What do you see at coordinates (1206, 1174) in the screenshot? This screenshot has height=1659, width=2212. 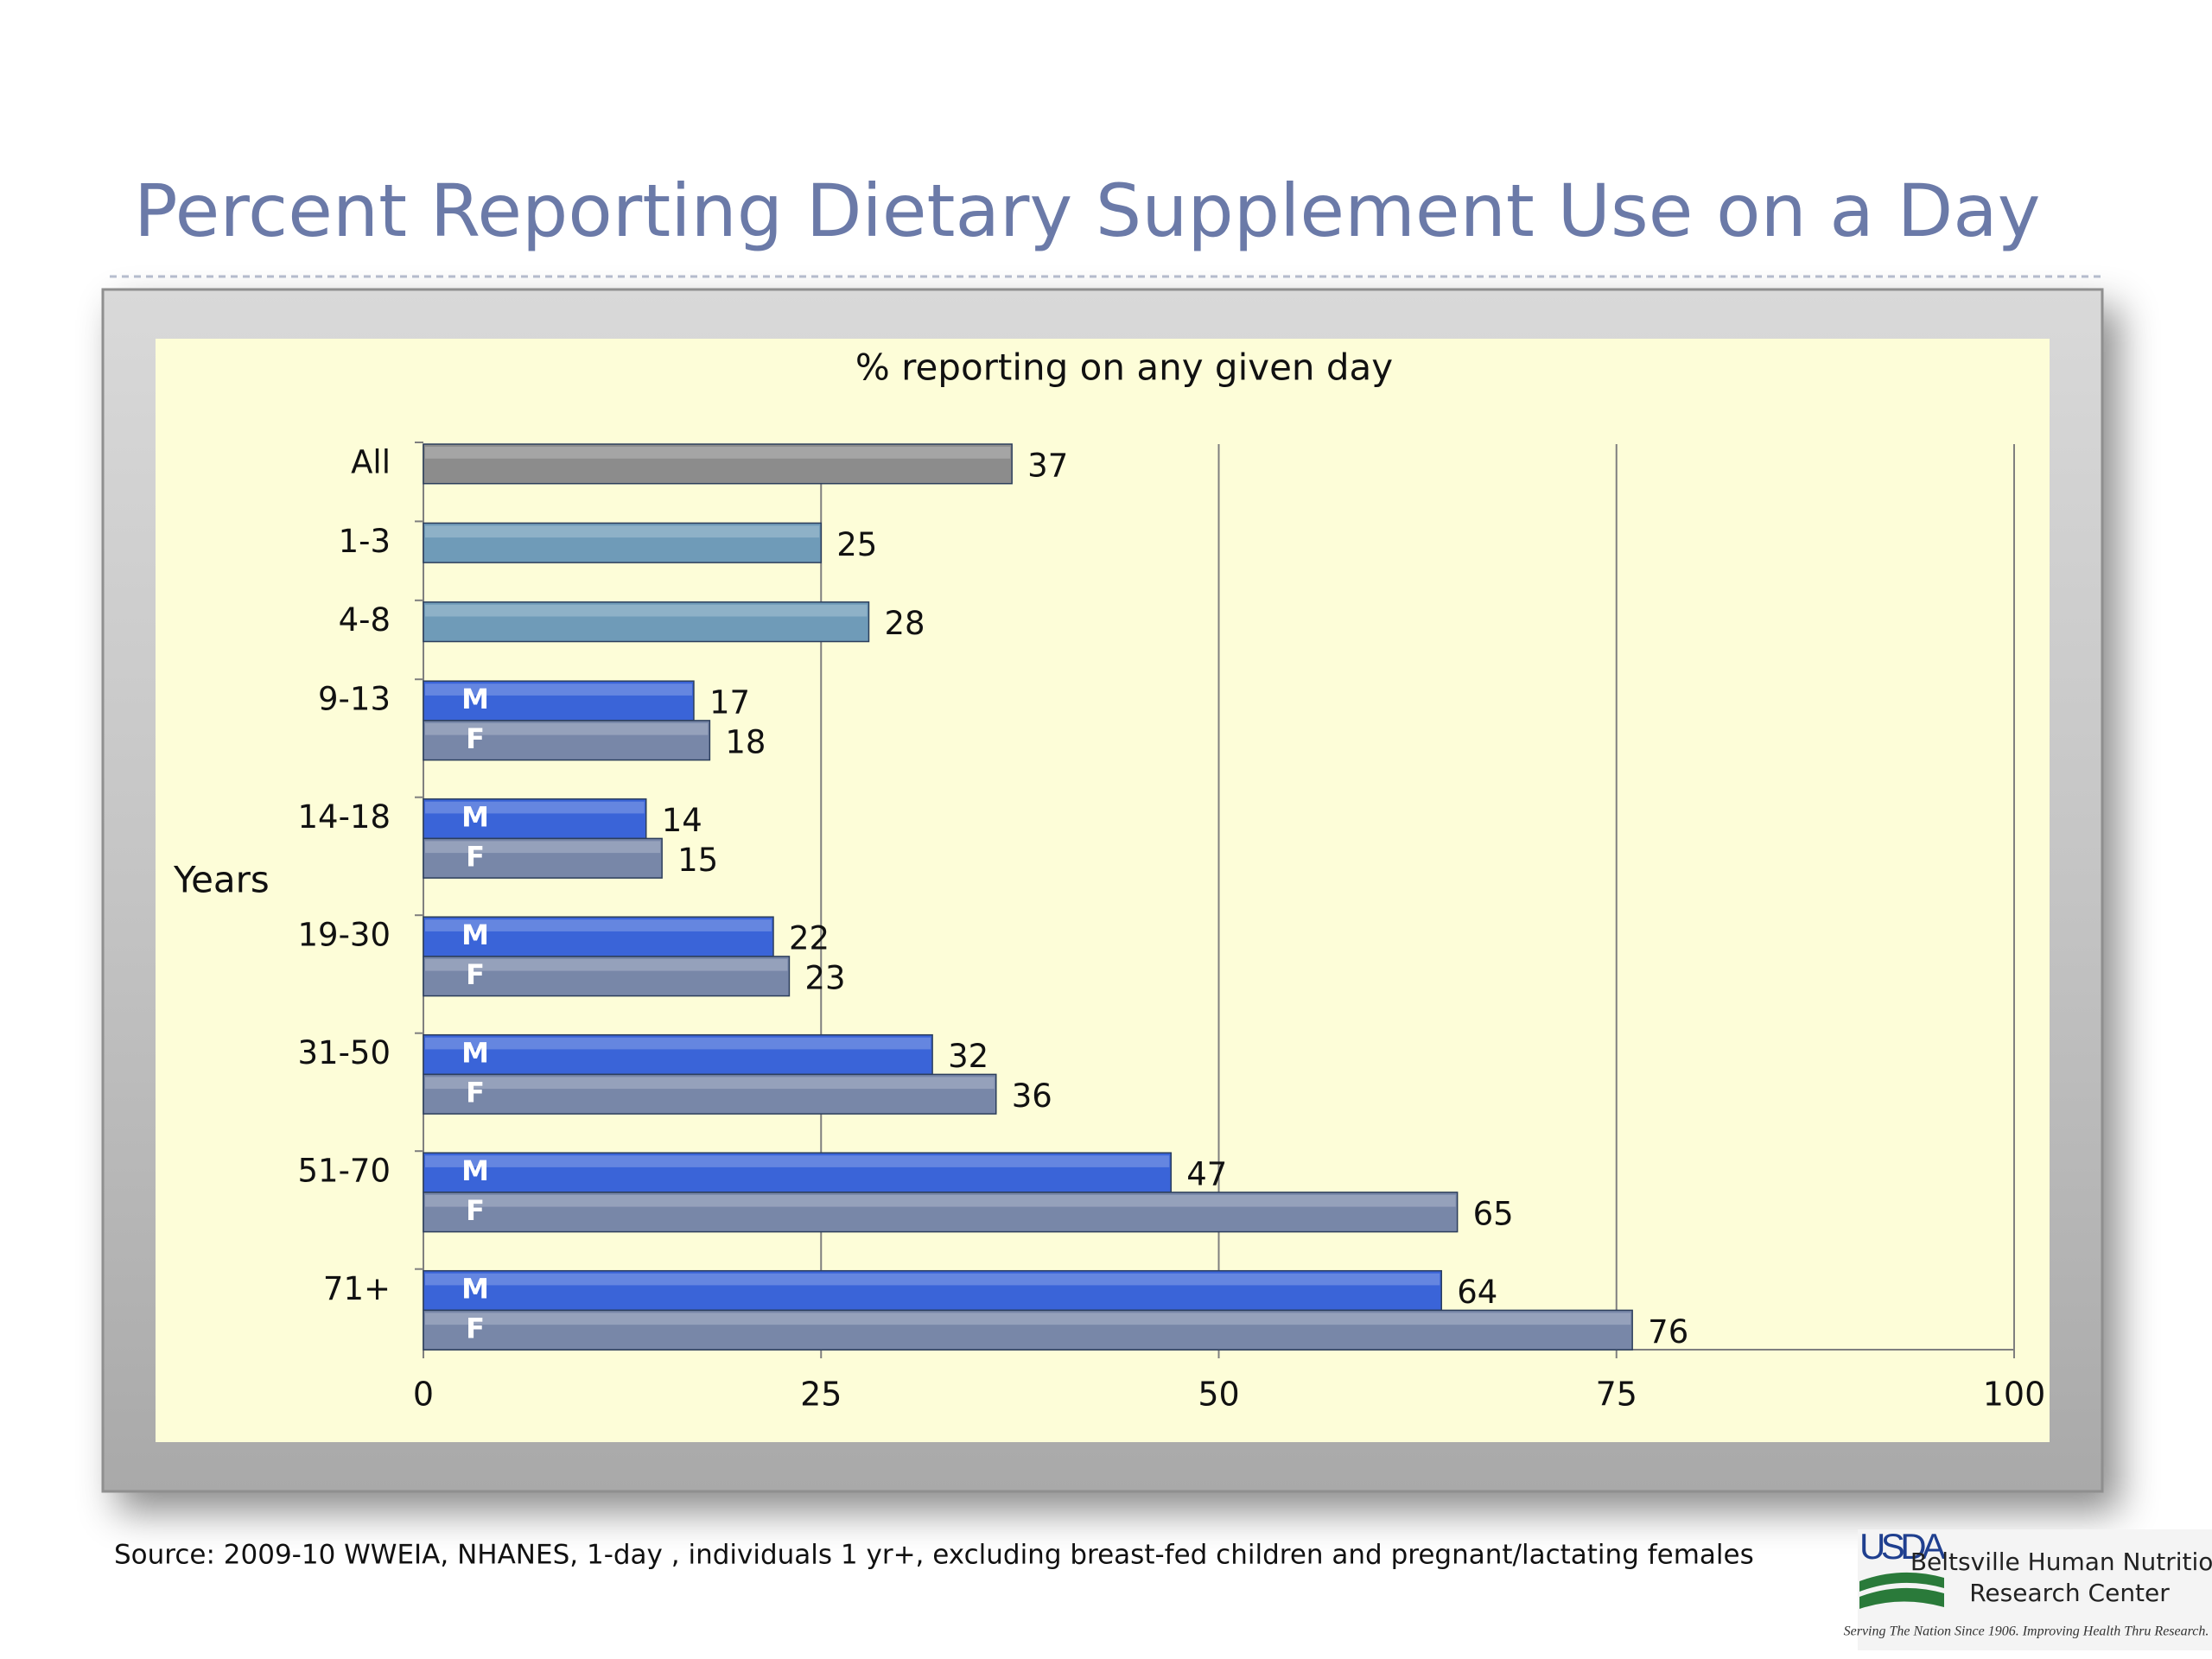 I see `value-label: 47` at bounding box center [1206, 1174].